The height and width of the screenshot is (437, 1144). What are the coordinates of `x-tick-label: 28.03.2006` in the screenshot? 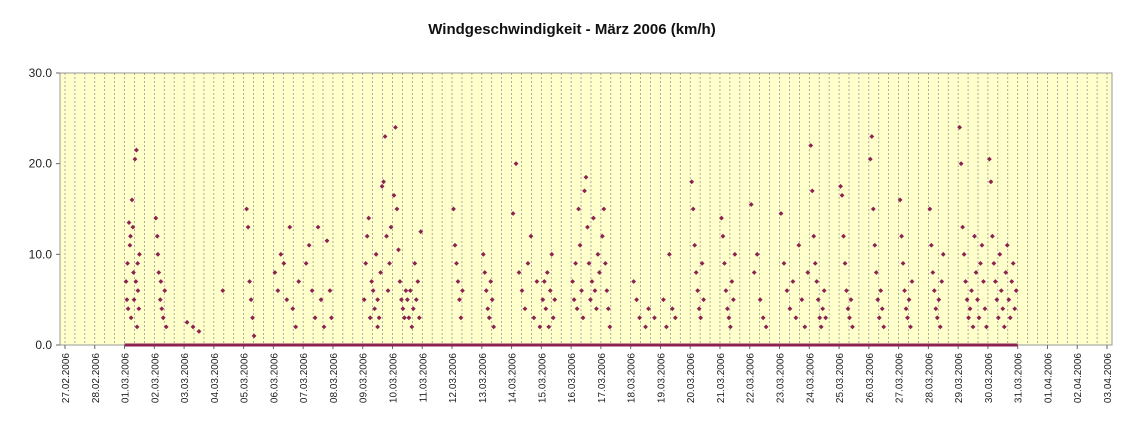 It's located at (929, 378).